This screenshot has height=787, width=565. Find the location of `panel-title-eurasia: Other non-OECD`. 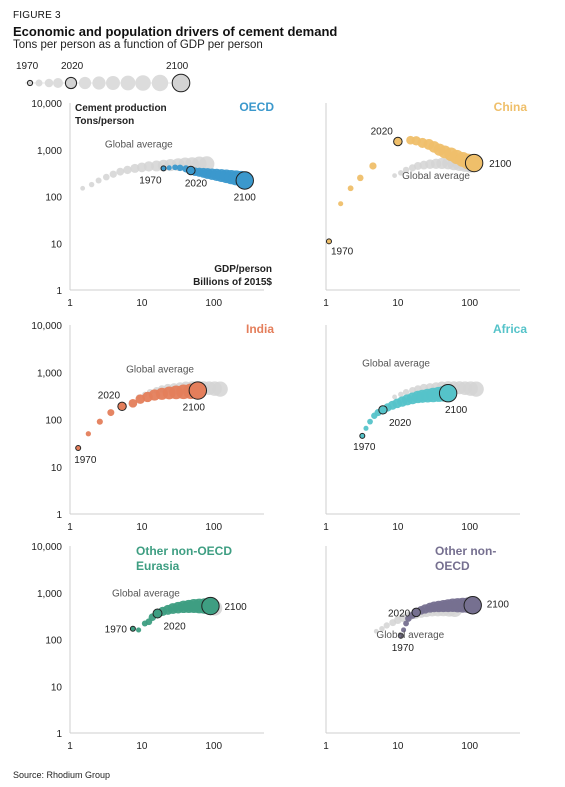

panel-title-eurasia: Other non-OECD is located at coordinates (184, 551).